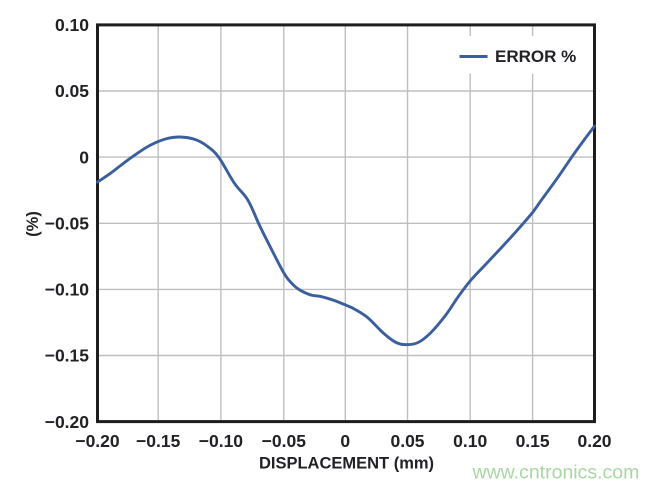 This screenshot has height=487, width=659. Describe the element at coordinates (556, 472) in the screenshot. I see `svg-text: www.cntronics.com` at that location.